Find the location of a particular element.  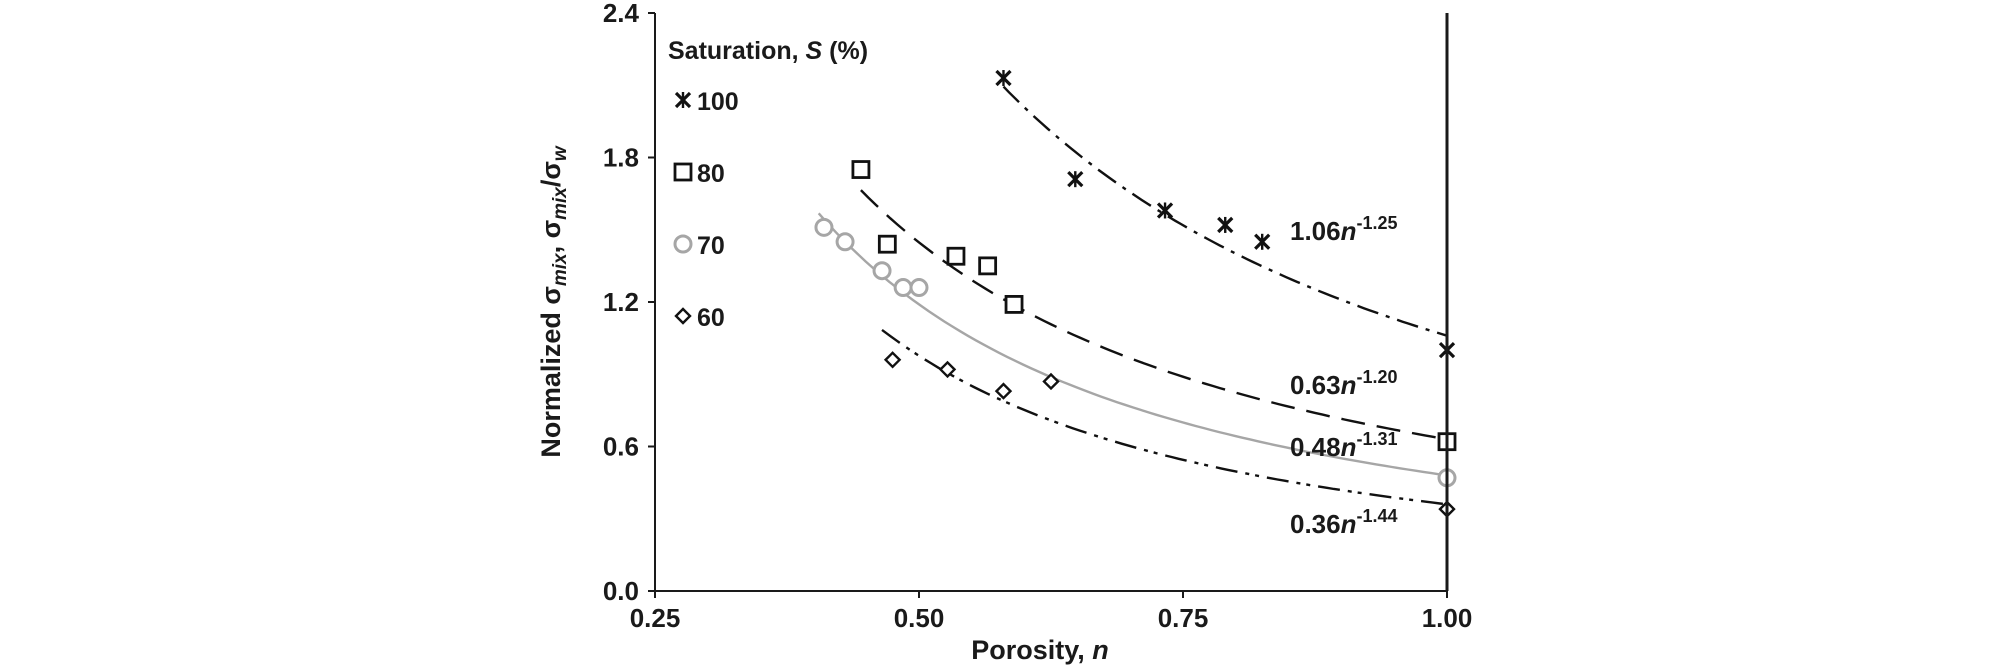

y-axis-title-sub3: w is located at coordinates (560, 153).